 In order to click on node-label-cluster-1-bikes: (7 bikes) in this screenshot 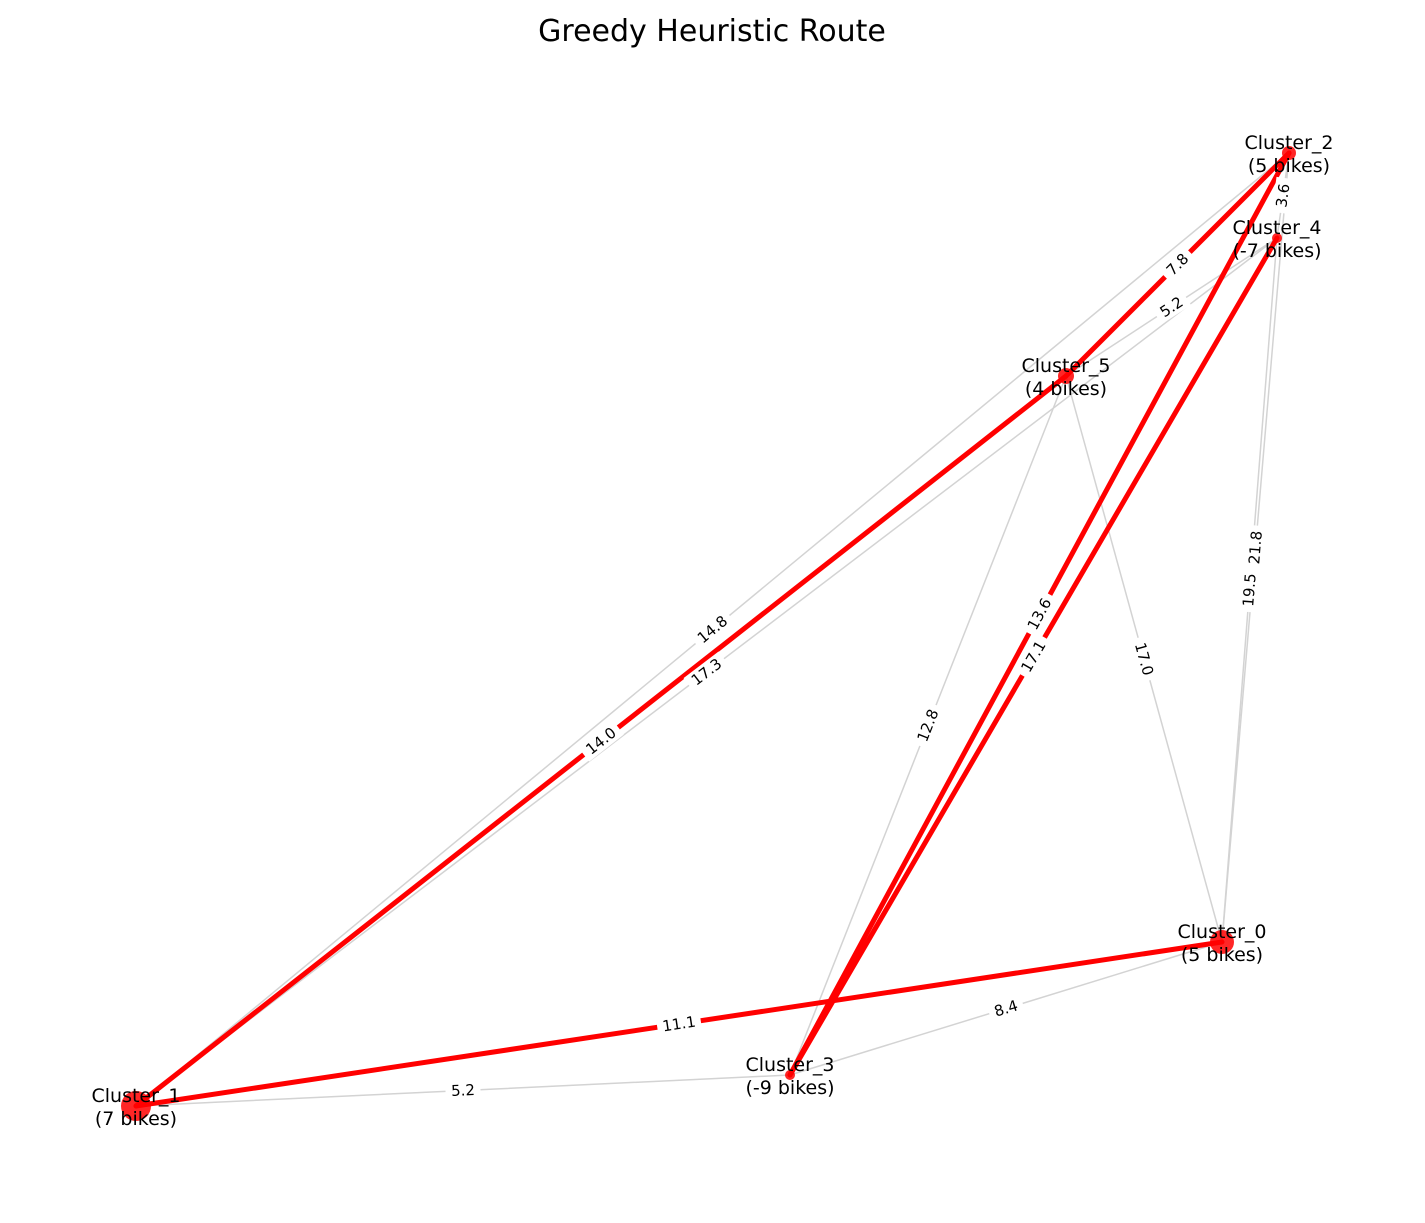, I will do `click(136, 1119)`.